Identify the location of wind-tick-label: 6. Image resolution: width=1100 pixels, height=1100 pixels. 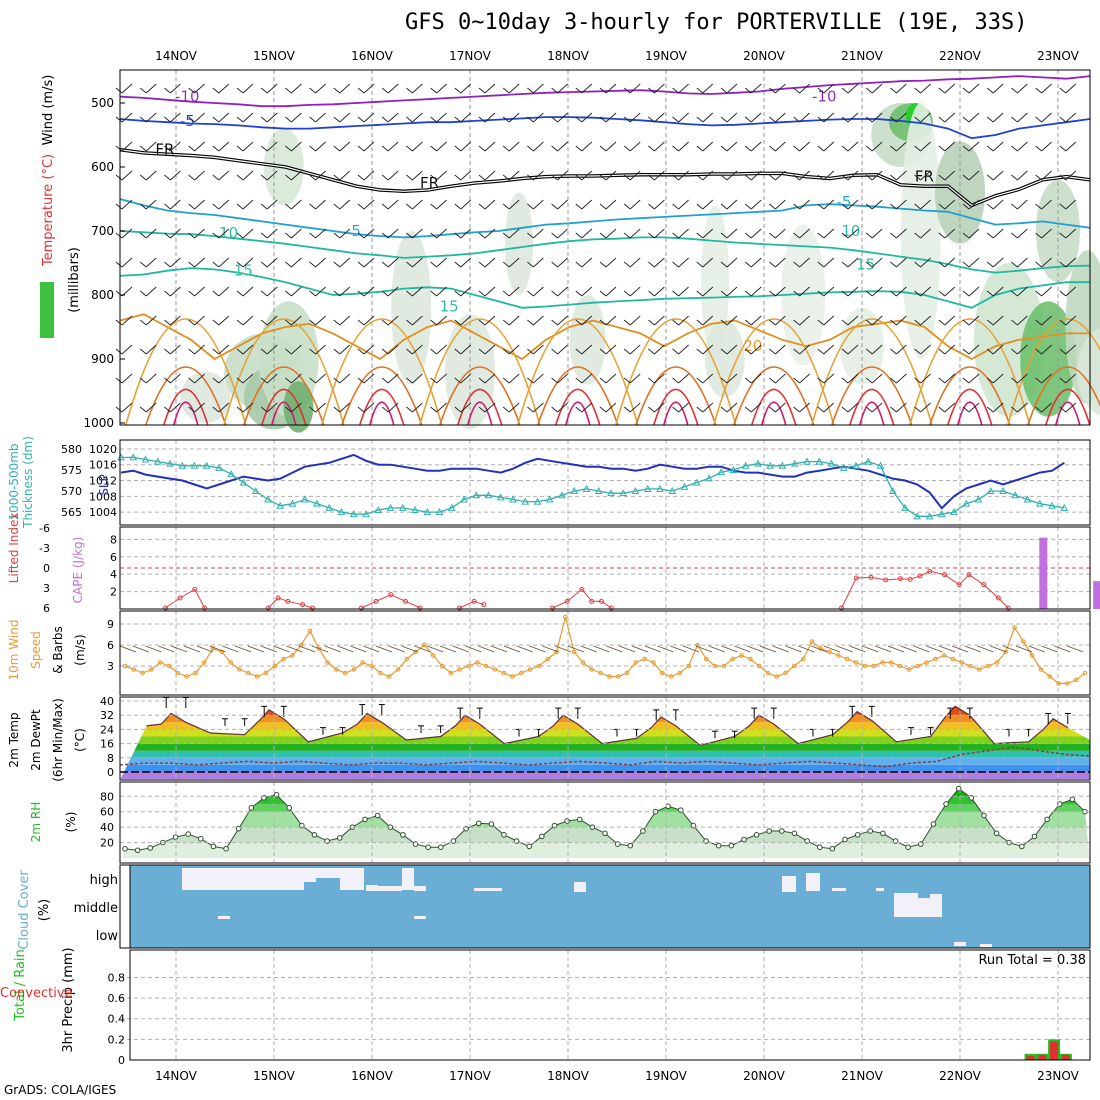
(110, 645).